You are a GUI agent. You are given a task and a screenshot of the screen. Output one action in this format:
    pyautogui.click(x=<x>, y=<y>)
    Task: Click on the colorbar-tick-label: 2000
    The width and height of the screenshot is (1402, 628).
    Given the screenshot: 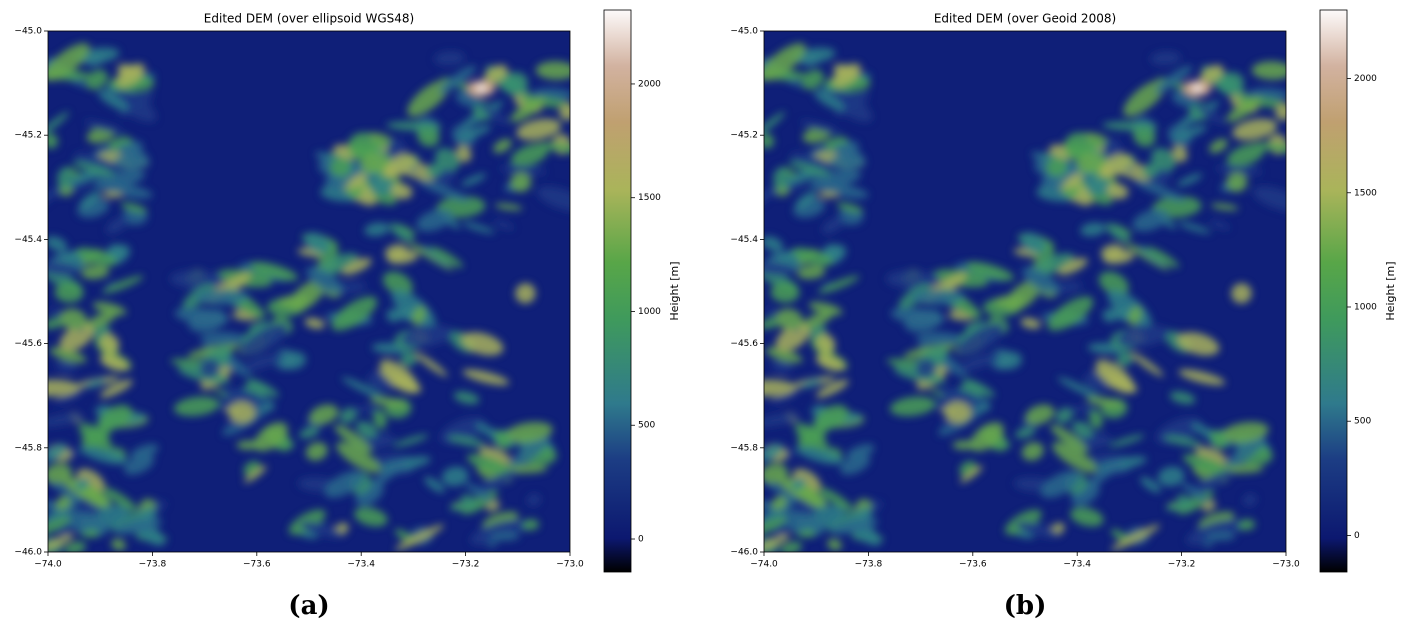 What is the action you would take?
    pyautogui.click(x=1365, y=79)
    